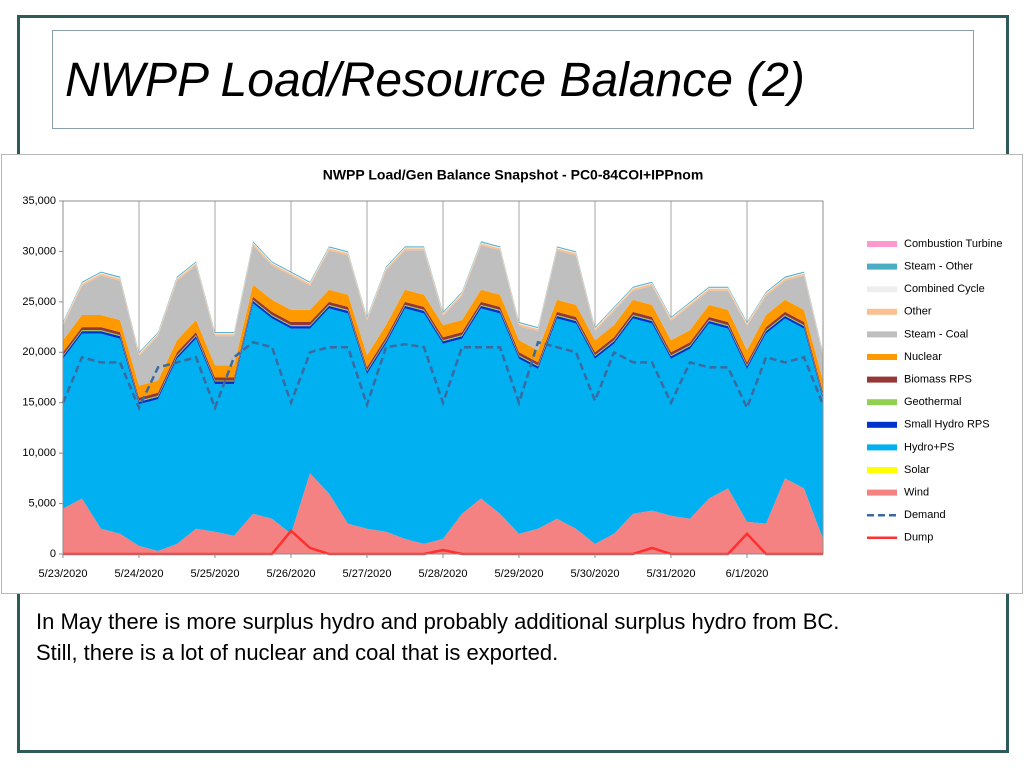 The image size is (1024, 768). Describe the element at coordinates (435, 80) in the screenshot. I see `slide-title: NWPP Load/Resource Balance (2)` at that location.